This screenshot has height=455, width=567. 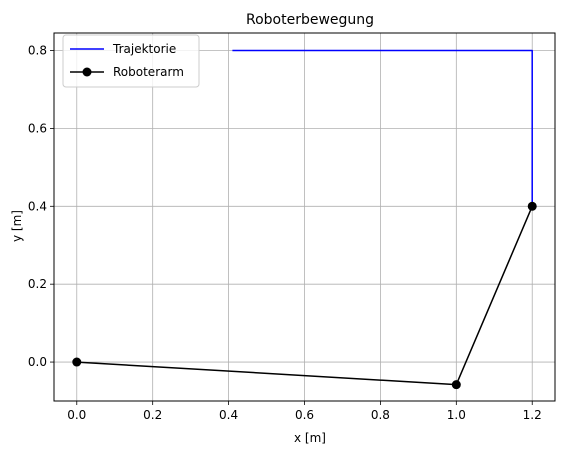 I want to click on legend-label-trajektorie: Trajektorie, so click(x=144, y=49).